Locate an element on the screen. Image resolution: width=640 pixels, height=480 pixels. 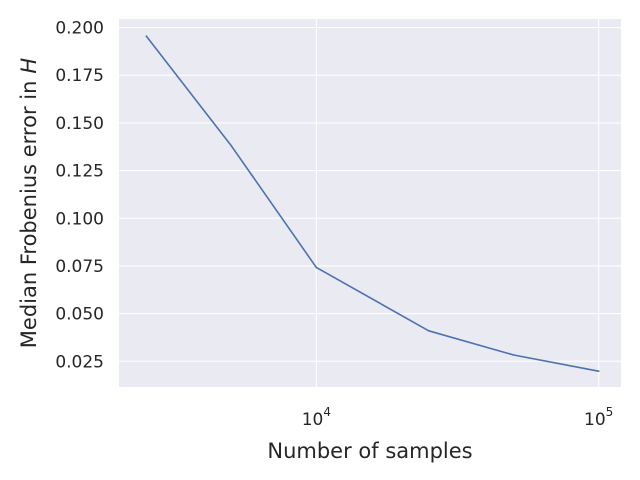
y-axis-title-text: Median Frobenius error in is located at coordinates (29, 215).